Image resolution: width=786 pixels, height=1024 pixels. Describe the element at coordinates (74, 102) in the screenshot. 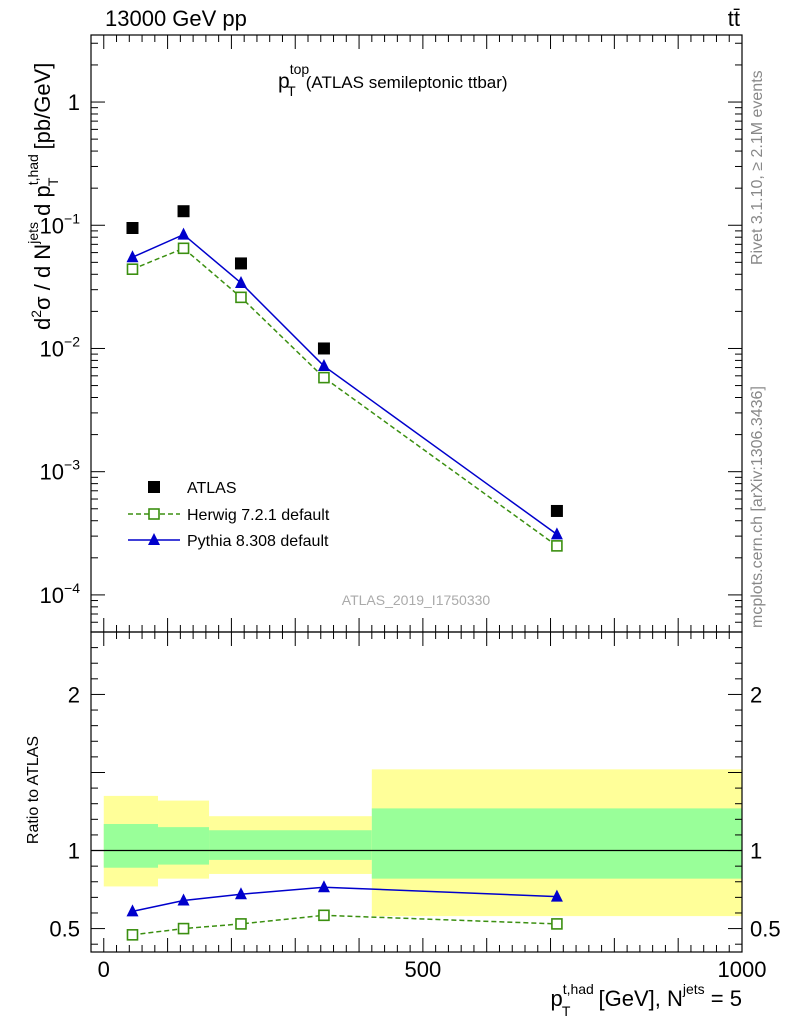

I see `main-ytick-label-4: 1` at that location.